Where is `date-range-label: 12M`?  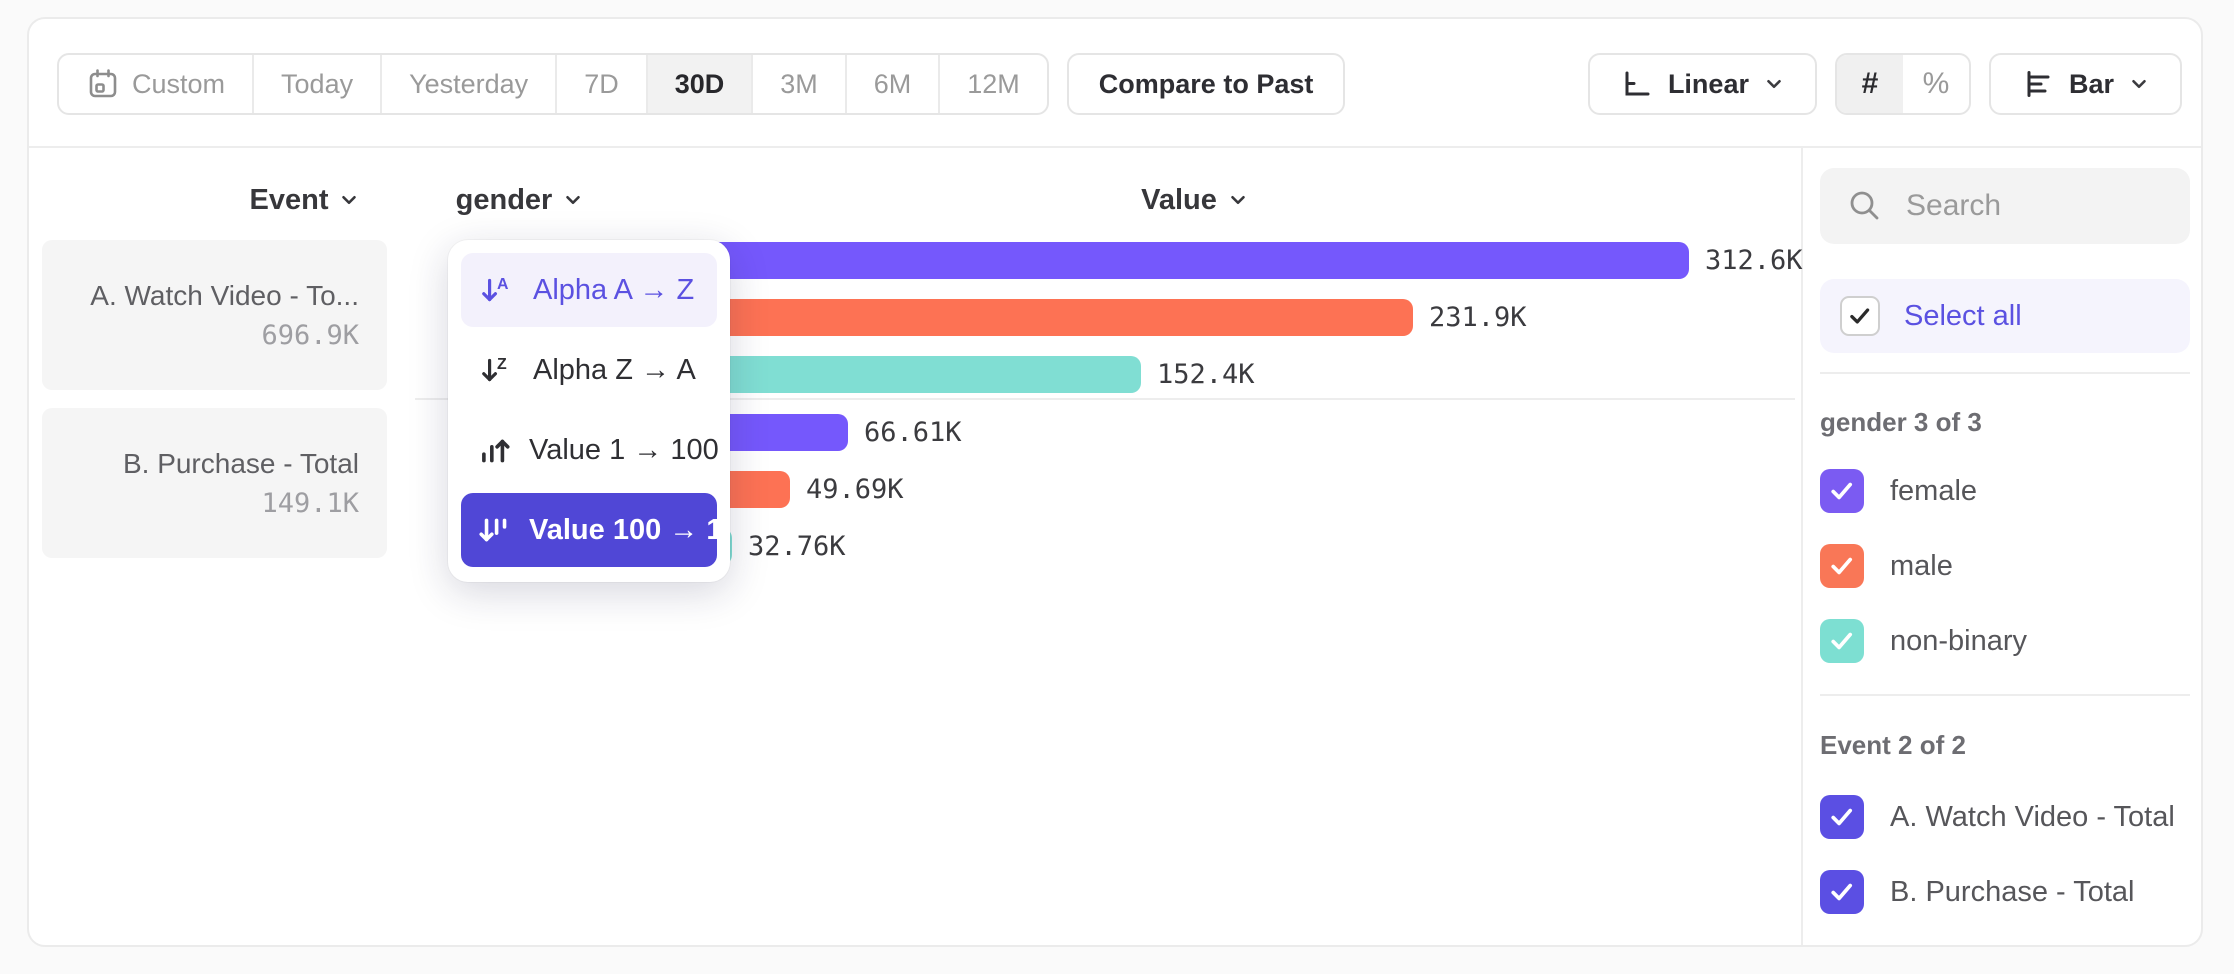
date-range-label: 12M is located at coordinates (993, 83).